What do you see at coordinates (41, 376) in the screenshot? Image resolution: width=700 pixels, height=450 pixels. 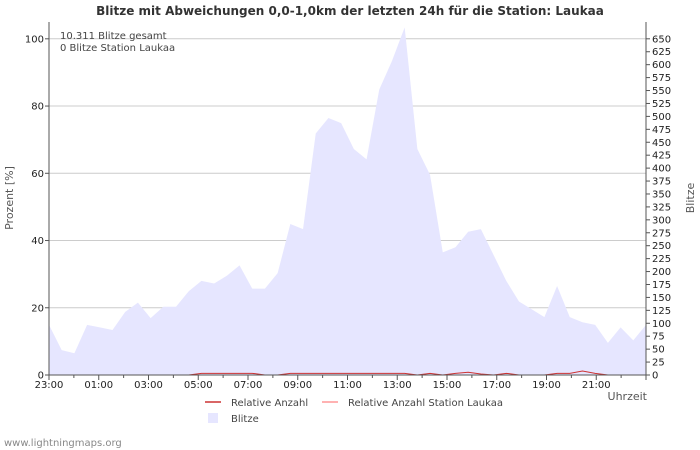 I see `left-tick-label: 0` at bounding box center [41, 376].